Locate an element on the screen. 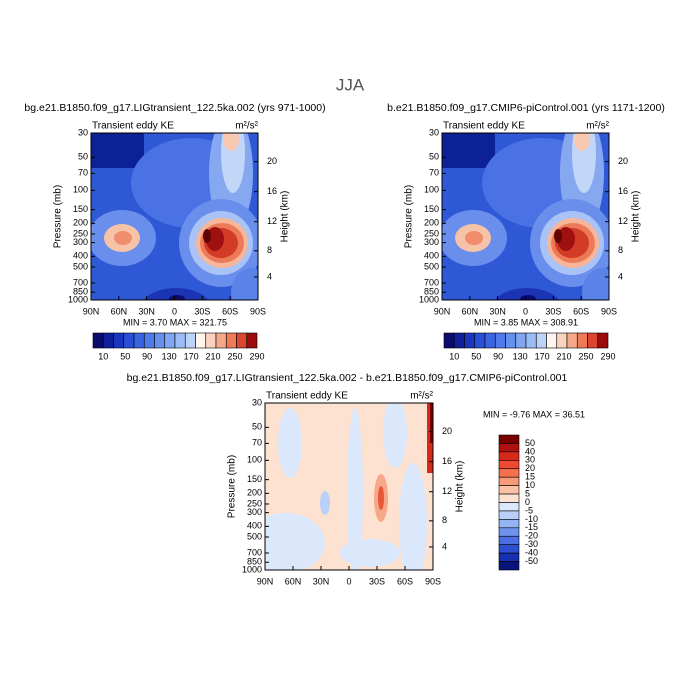 This screenshot has height=700, width=700. colorbar-label: 170 is located at coordinates (542, 356).